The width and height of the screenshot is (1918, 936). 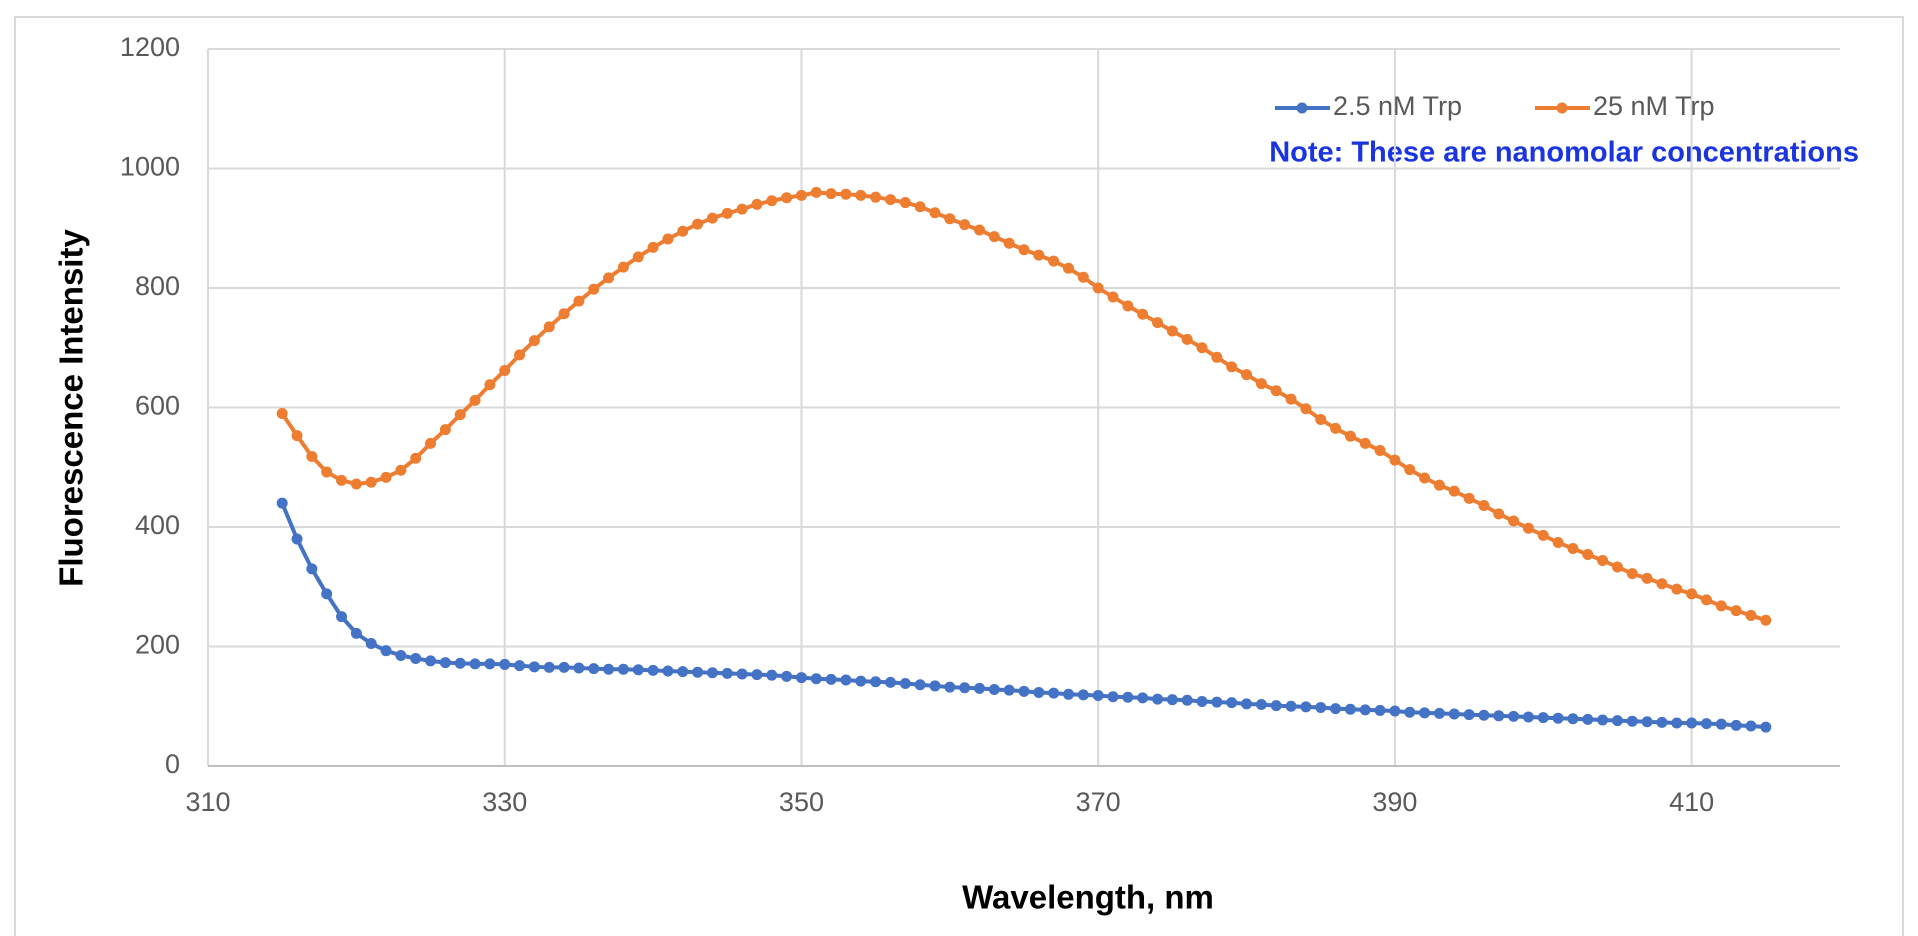 I want to click on y-tick-label: 400, so click(x=157, y=525).